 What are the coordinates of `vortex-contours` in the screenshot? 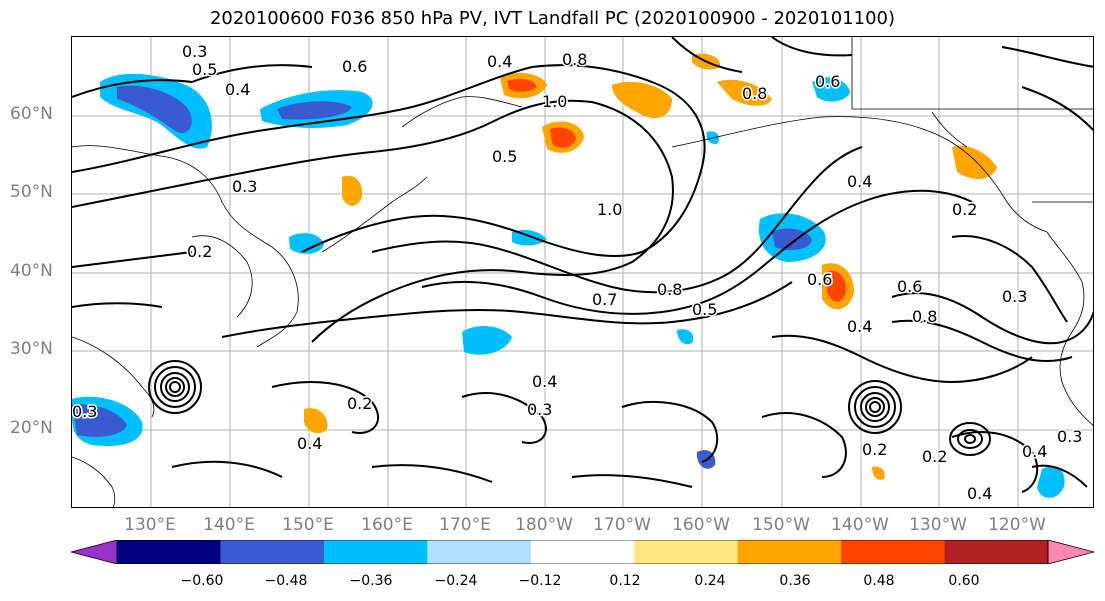 It's located at (569, 408).